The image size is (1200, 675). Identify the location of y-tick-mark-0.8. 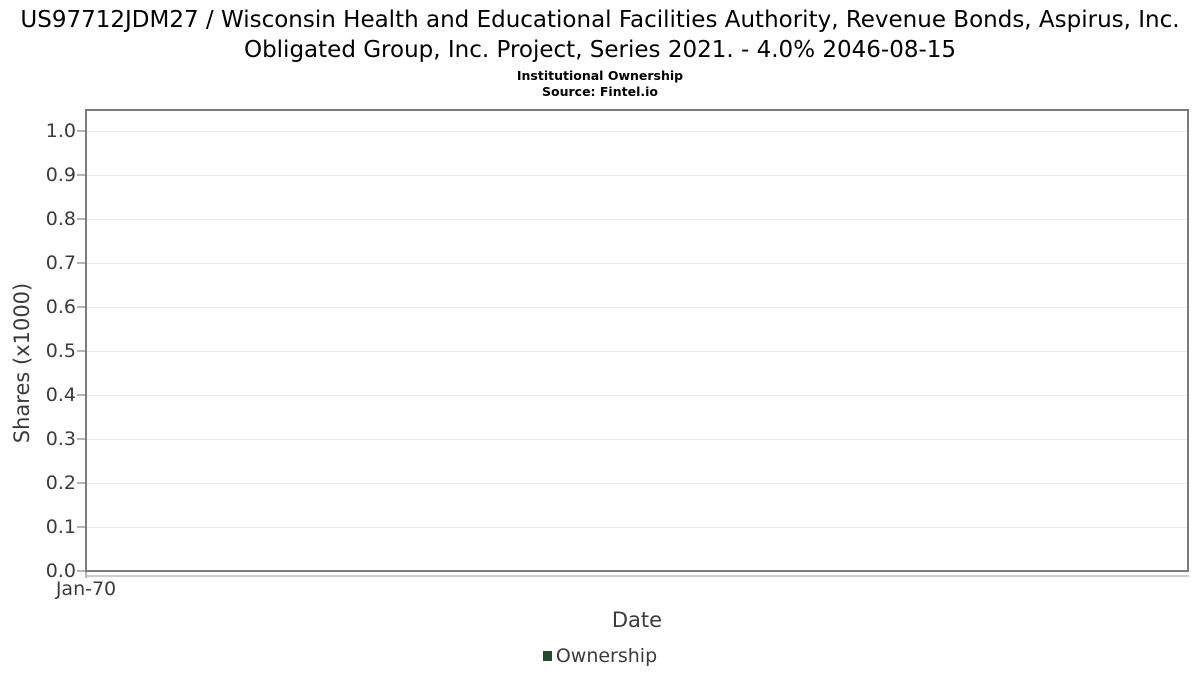
(81, 219).